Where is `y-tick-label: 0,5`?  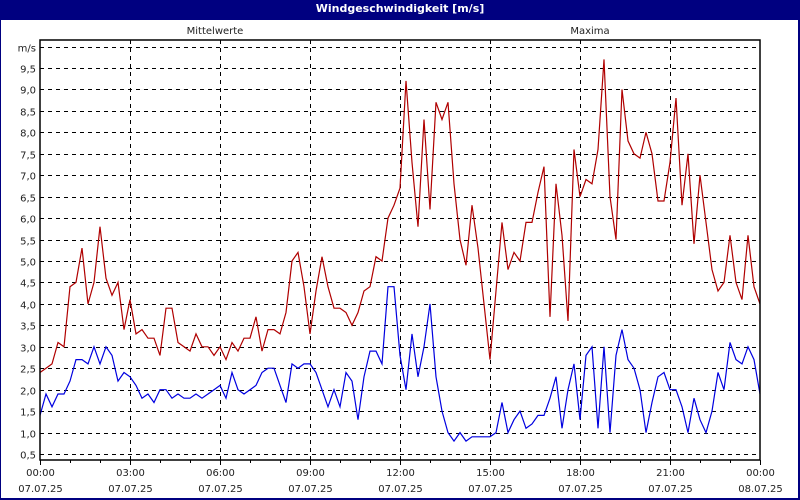 y-tick-label: 0,5 is located at coordinates (28, 456).